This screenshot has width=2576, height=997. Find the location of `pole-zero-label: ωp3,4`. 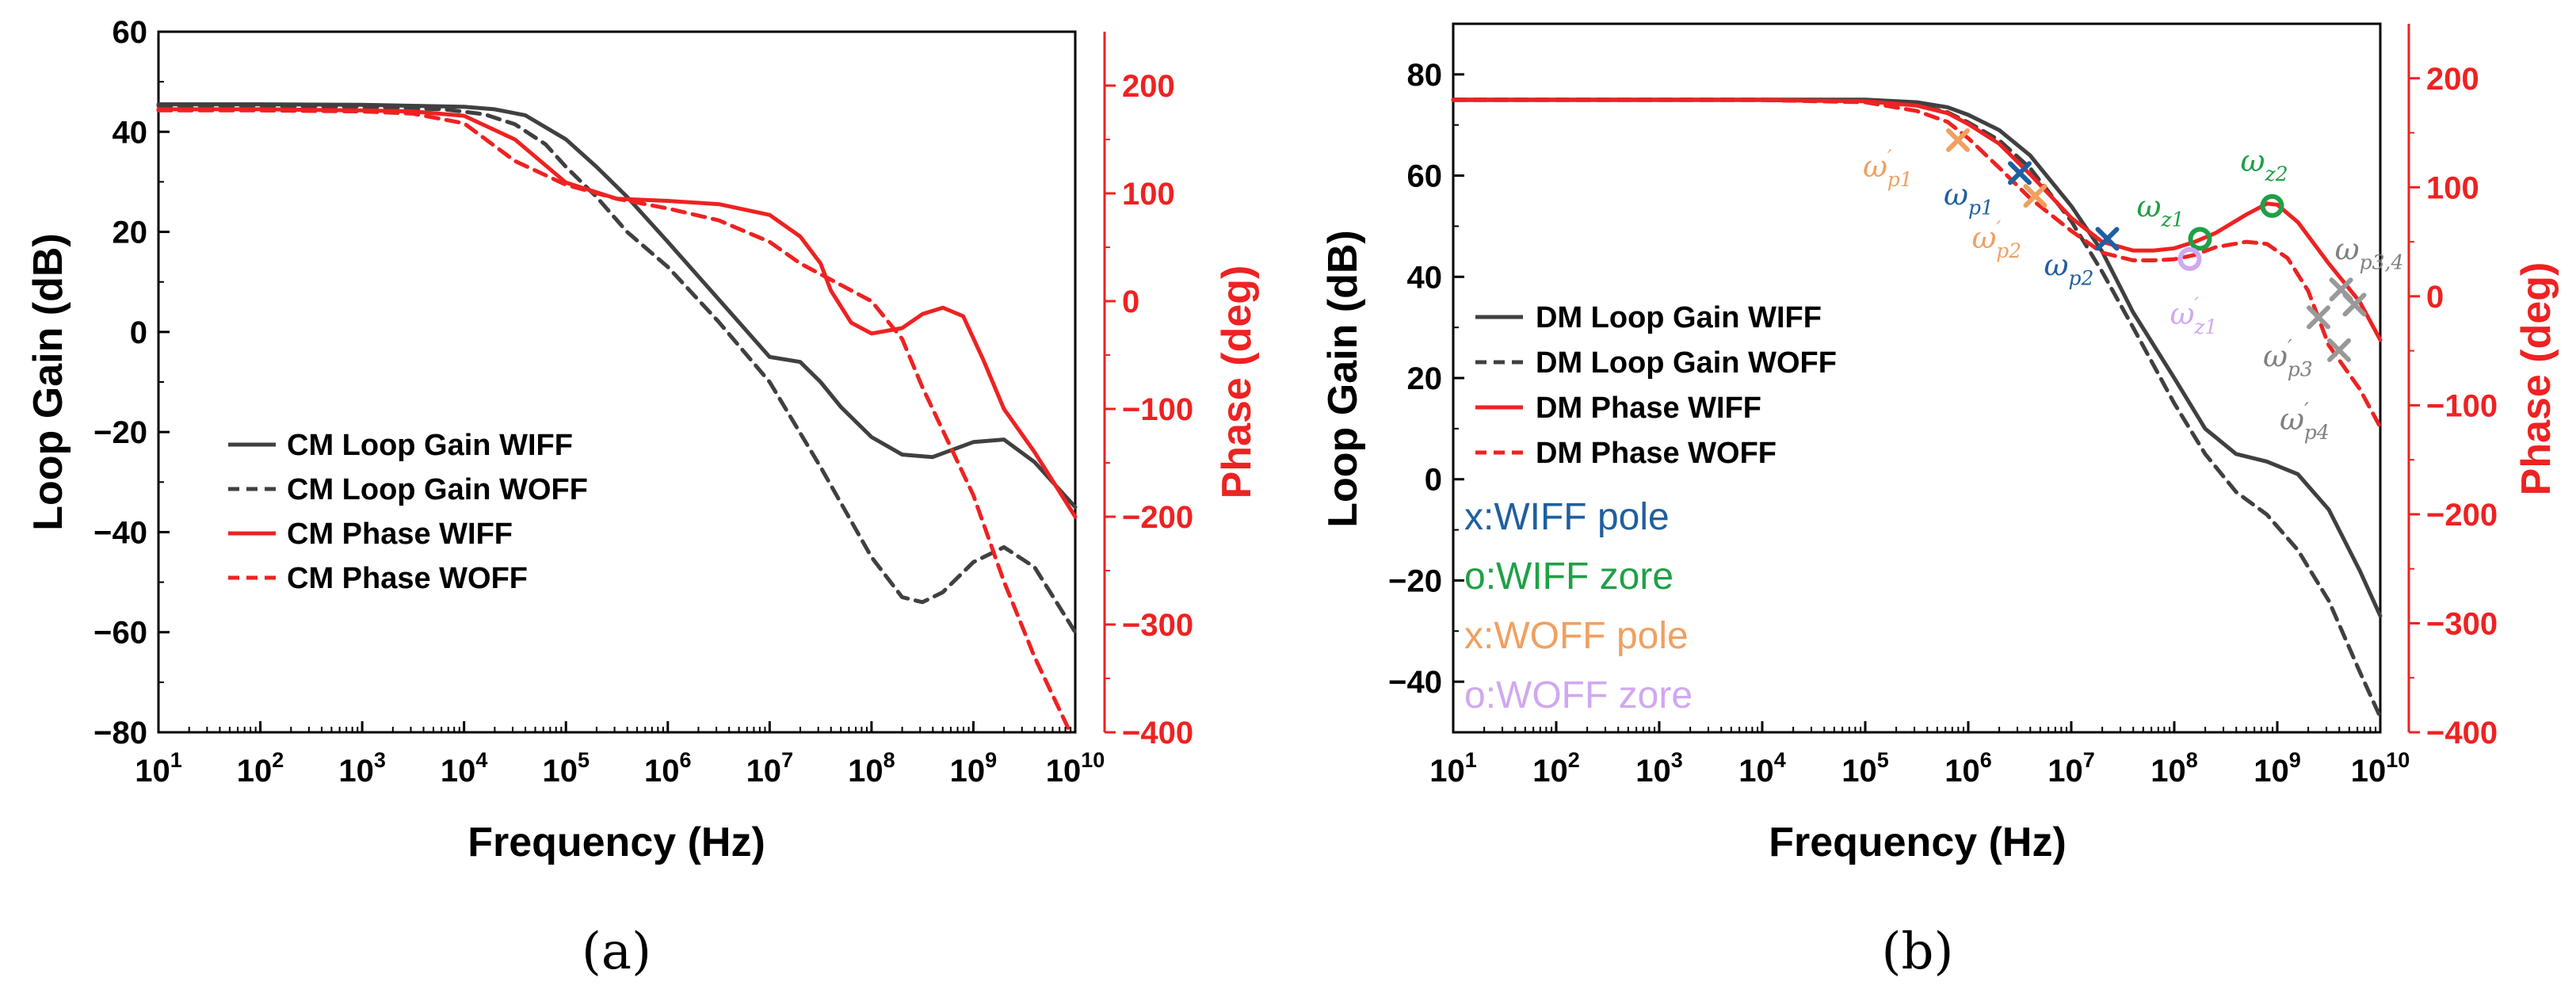

pole-zero-label: ωp3,4 is located at coordinates (2369, 252).